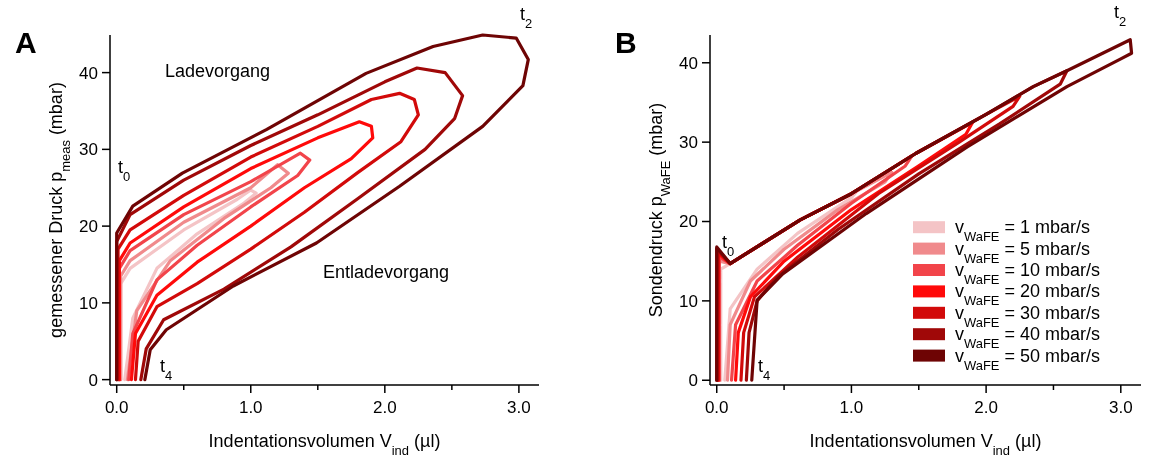  I want to click on chart-title: B, so click(626, 42).